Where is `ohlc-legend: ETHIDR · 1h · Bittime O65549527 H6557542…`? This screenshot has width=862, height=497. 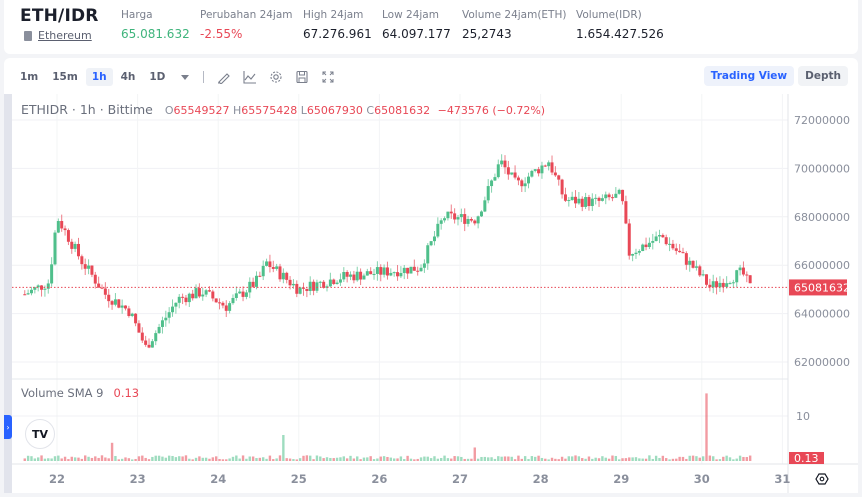
ohlc-legend: ETHIDR · 1h · Bittime O65549527 H6557542… is located at coordinates (283, 109).